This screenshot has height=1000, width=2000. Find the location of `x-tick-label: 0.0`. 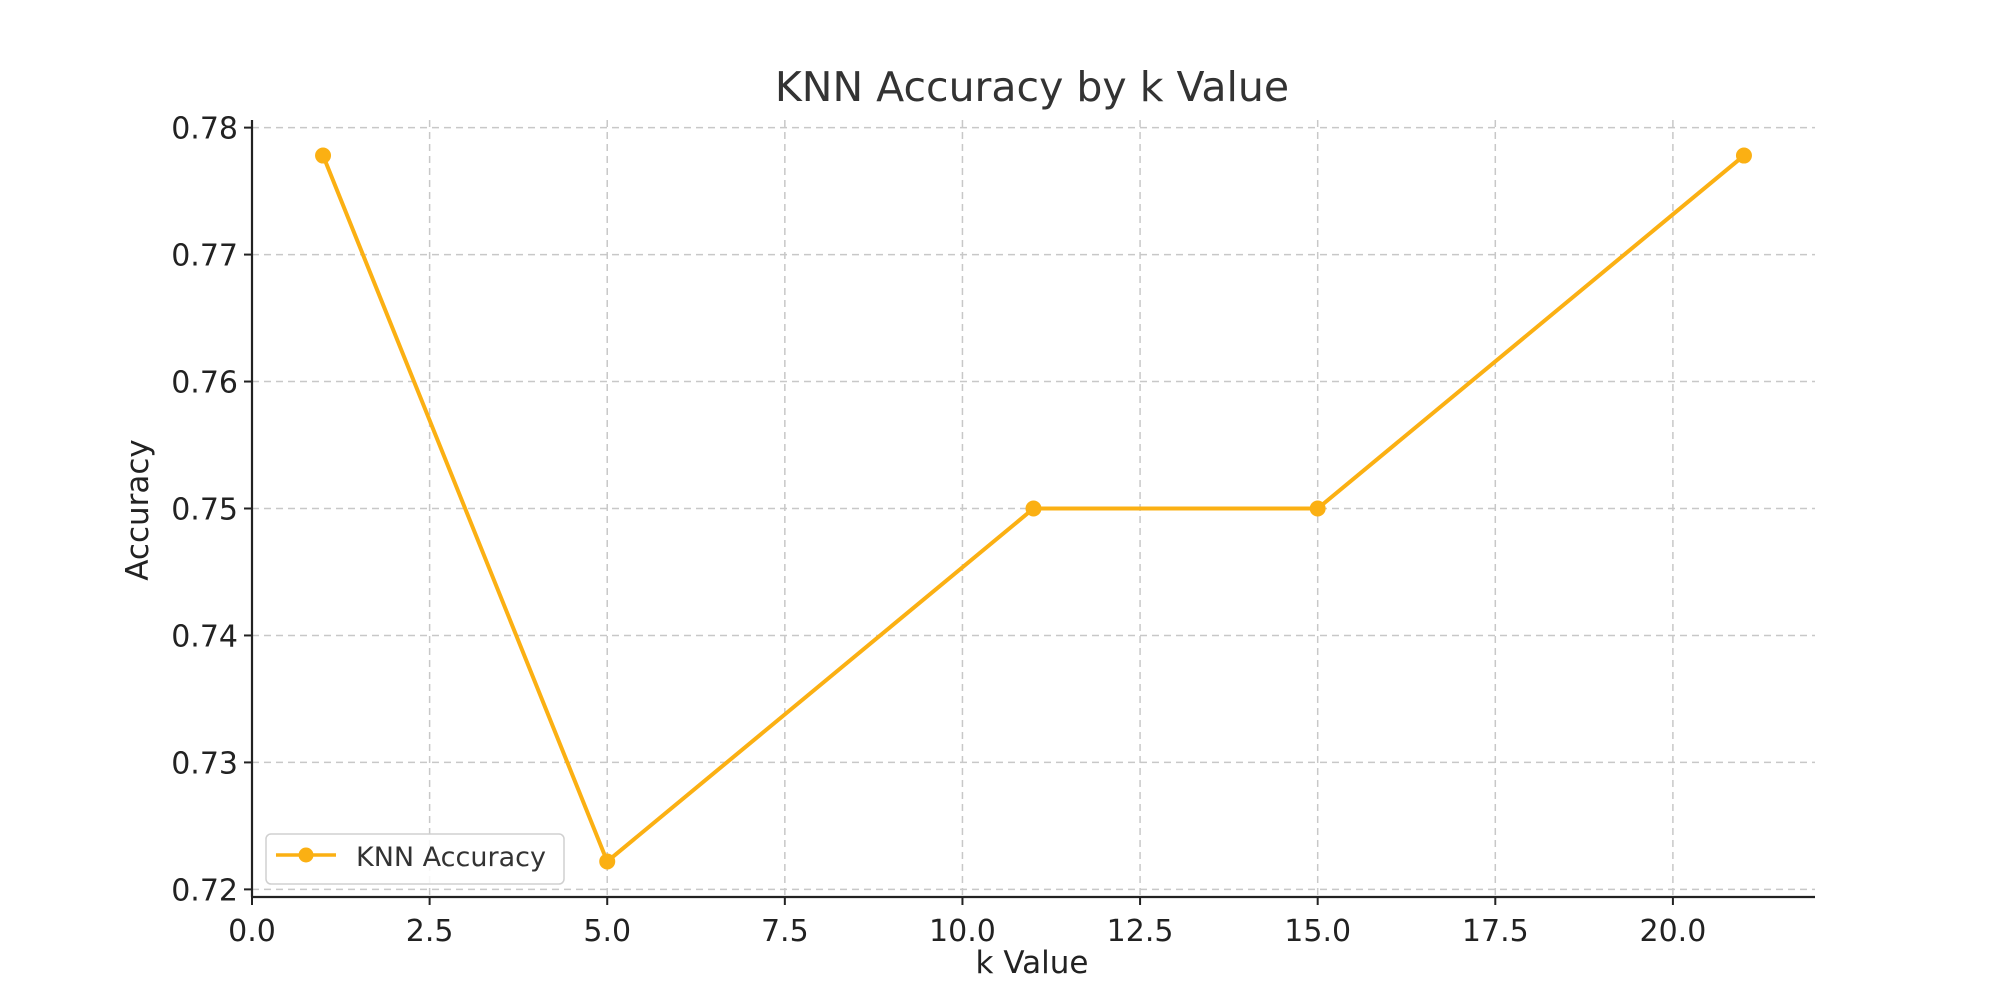

x-tick-label: 0.0 is located at coordinates (252, 931).